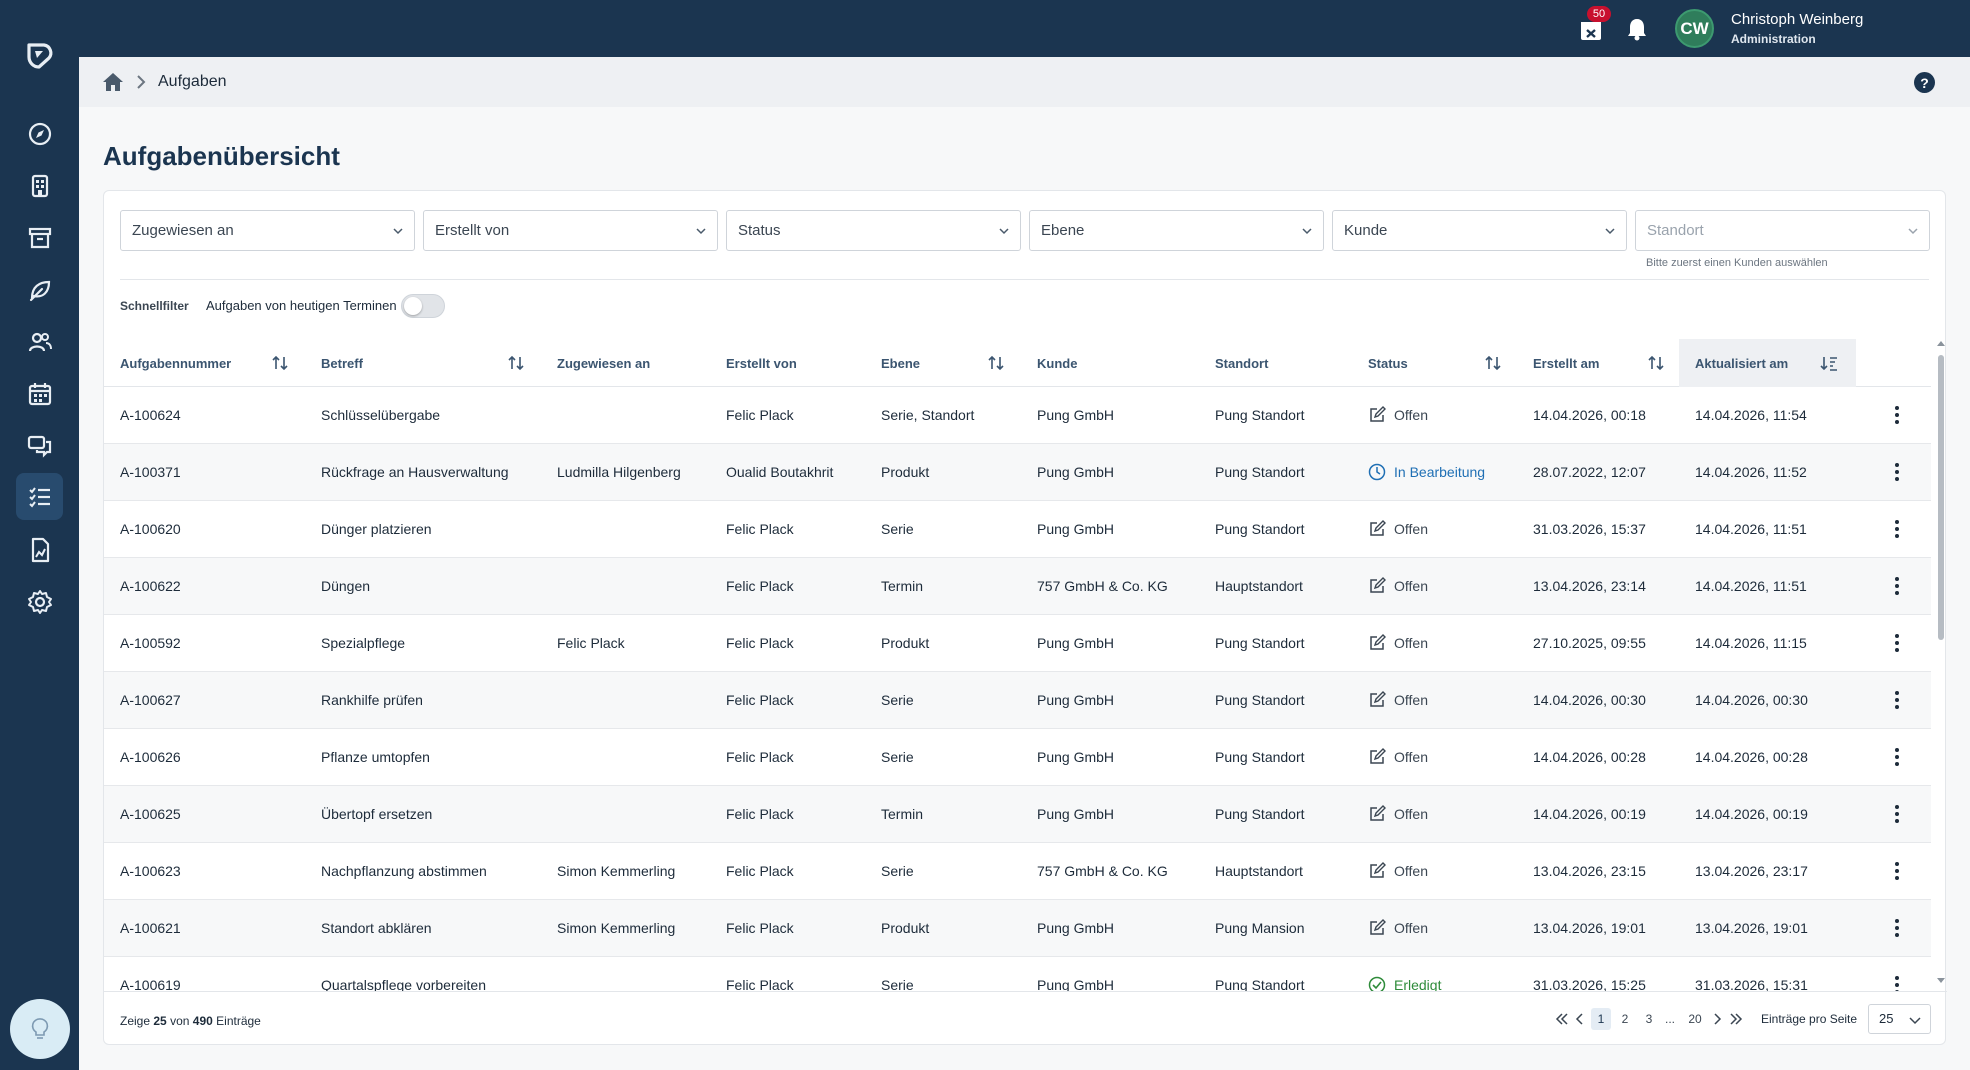  I want to click on cell-kunde: Pung GmbH, so click(1076, 700).